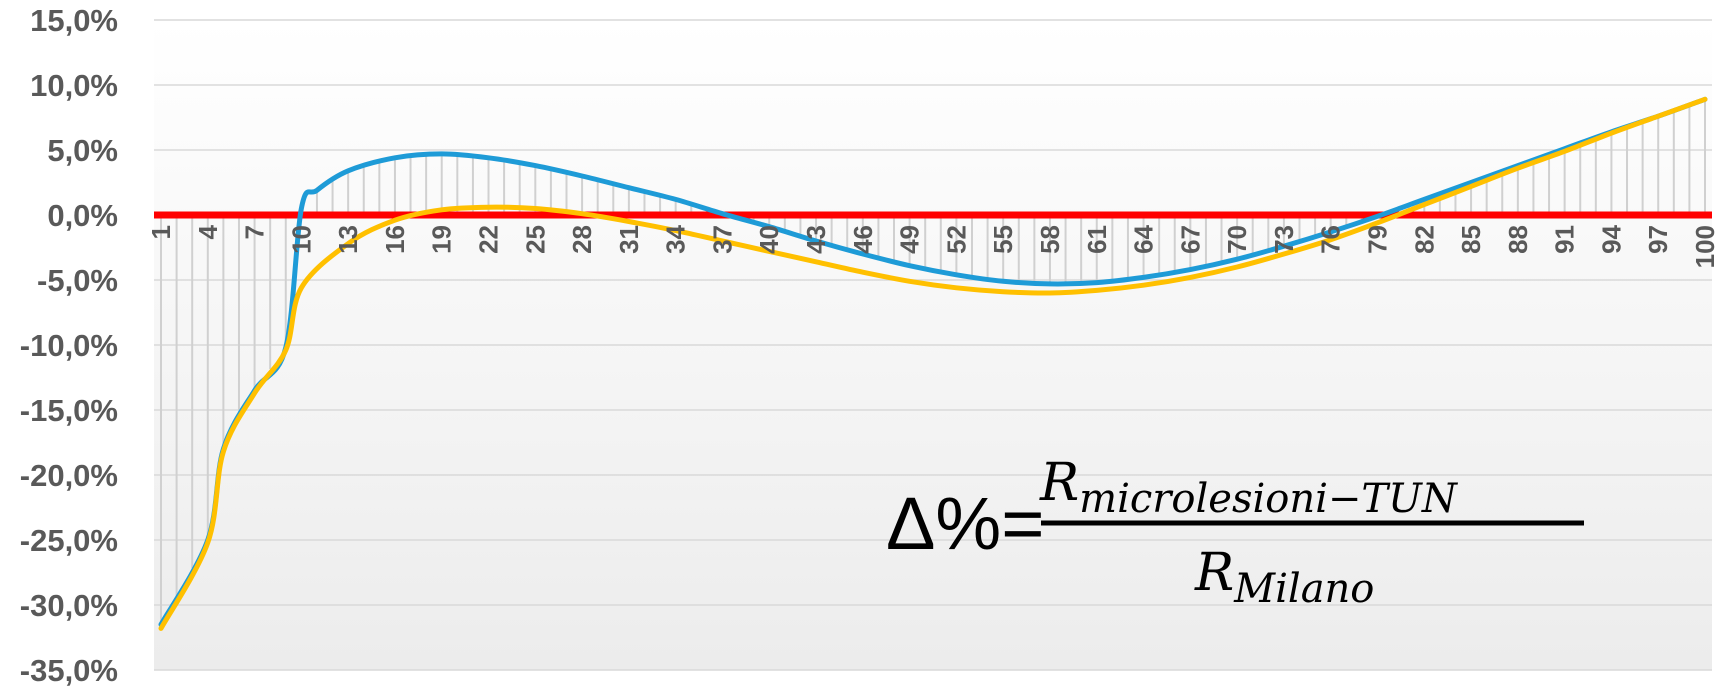 The height and width of the screenshot is (686, 1725). What do you see at coordinates (69, 540) in the screenshot?
I see `y-tick-label: -25,0%` at bounding box center [69, 540].